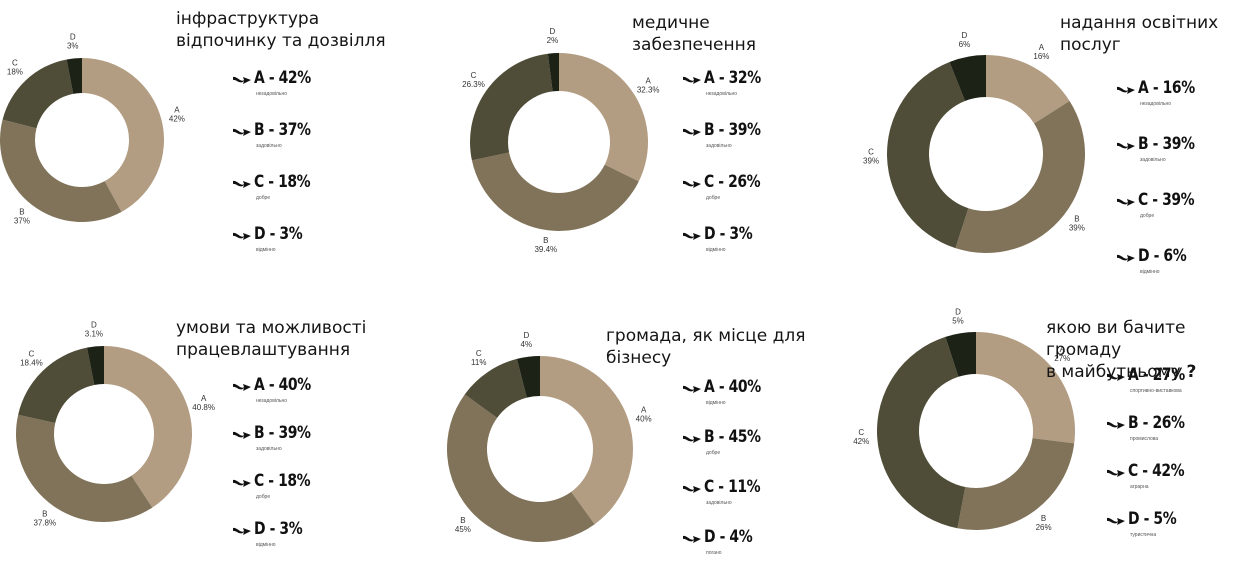  I want to click on slice-label-a: A 40%, so click(644, 414).